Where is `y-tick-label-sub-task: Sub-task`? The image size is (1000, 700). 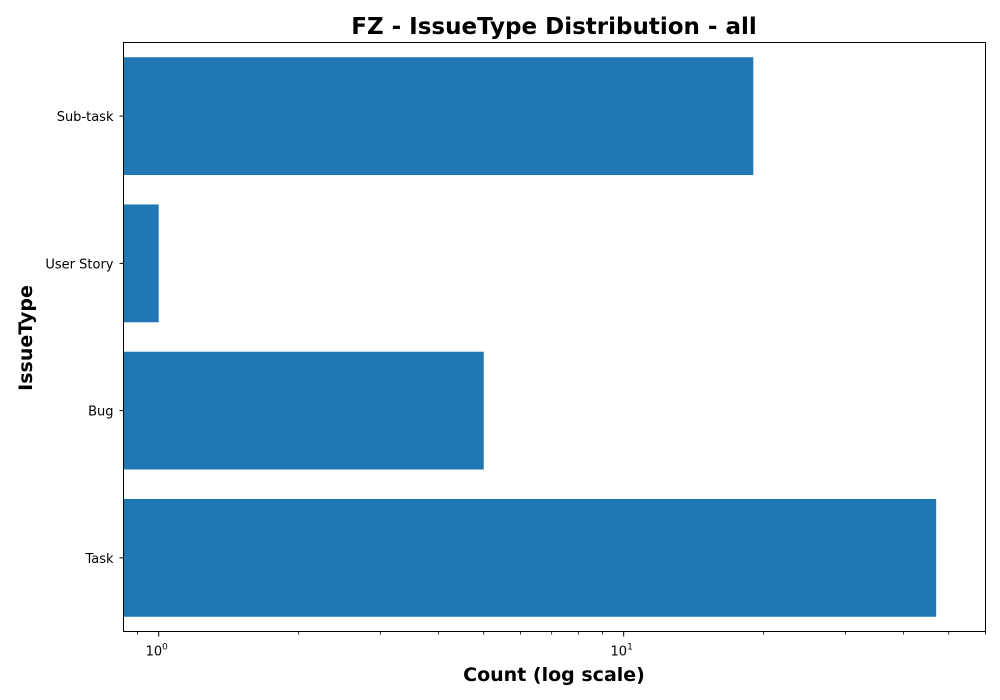 y-tick-label-sub-task: Sub-task is located at coordinates (85, 117).